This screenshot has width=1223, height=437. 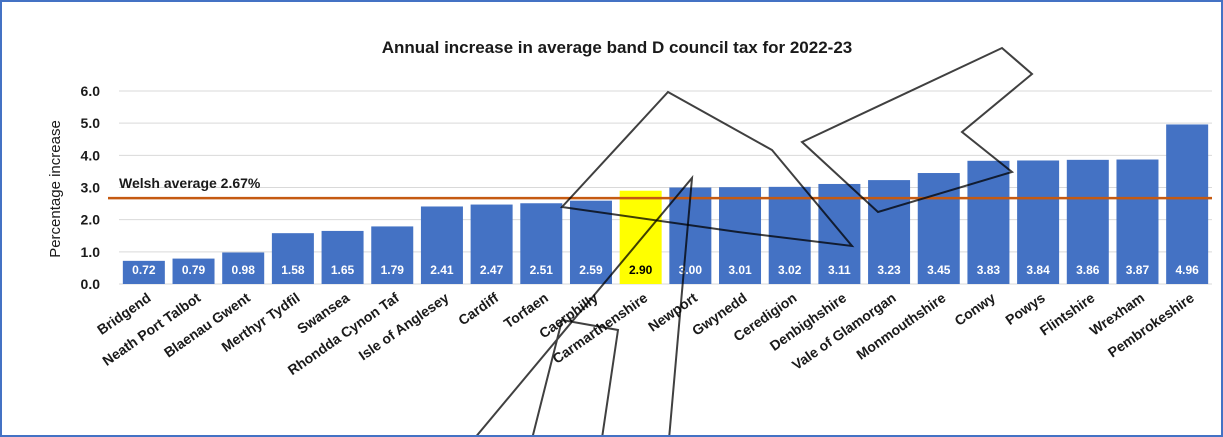 I want to click on data-label: 1.65, so click(x=343, y=270).